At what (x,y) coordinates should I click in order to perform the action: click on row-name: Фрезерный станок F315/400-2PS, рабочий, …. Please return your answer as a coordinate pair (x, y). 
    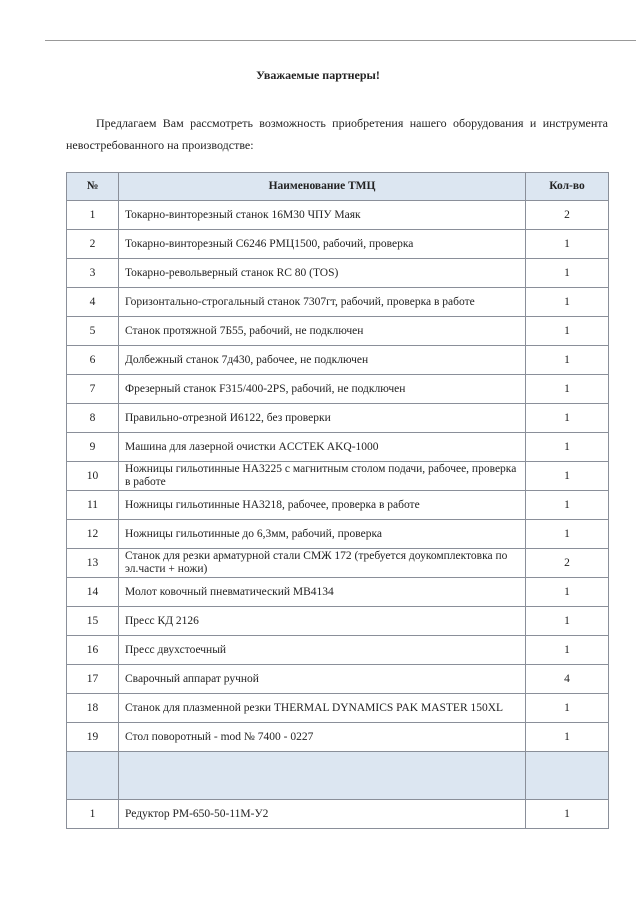
    Looking at the image, I should click on (322, 389).